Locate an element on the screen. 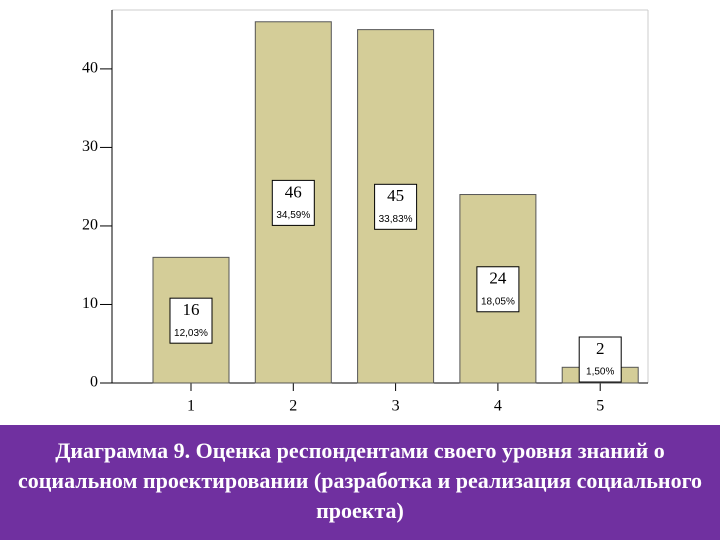  x-tick-label: 1 is located at coordinates (191, 406).